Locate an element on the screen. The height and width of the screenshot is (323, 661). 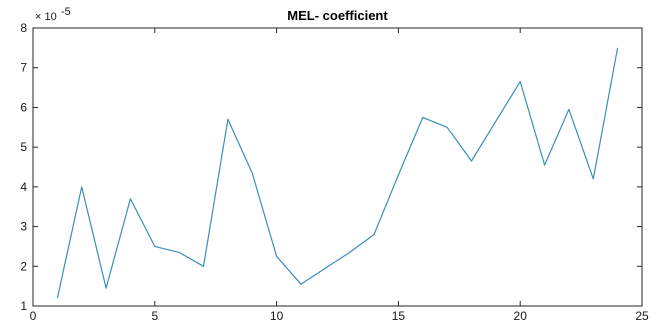
x-tick-label: 25 is located at coordinates (642, 316).